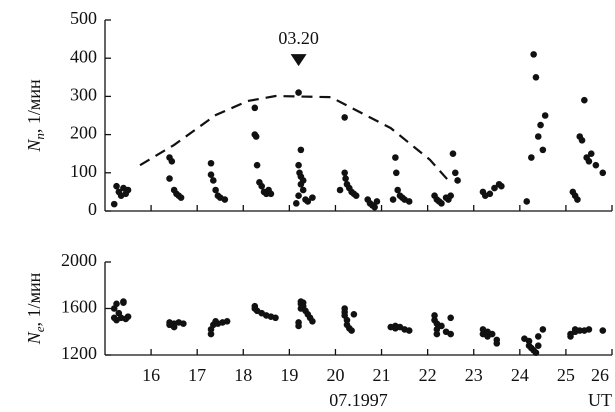 The width and height of the screenshot is (615, 412). What do you see at coordinates (335, 375) in the screenshot?
I see `x-tick-label: 20` at bounding box center [335, 375].